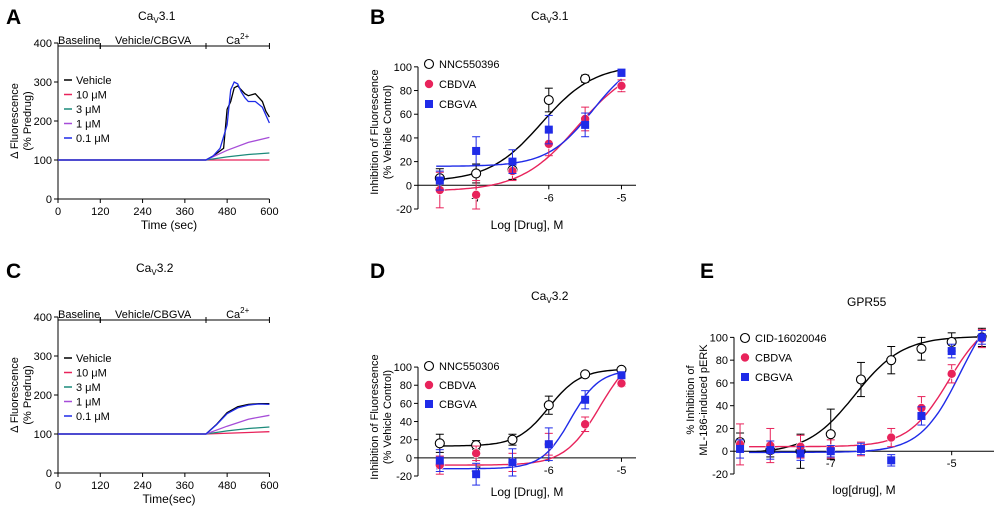 Image resolution: width=996 pixels, height=514 pixels. Describe the element at coordinates (49, 200) in the screenshot. I see `y-tick-label-a: 0` at that location.